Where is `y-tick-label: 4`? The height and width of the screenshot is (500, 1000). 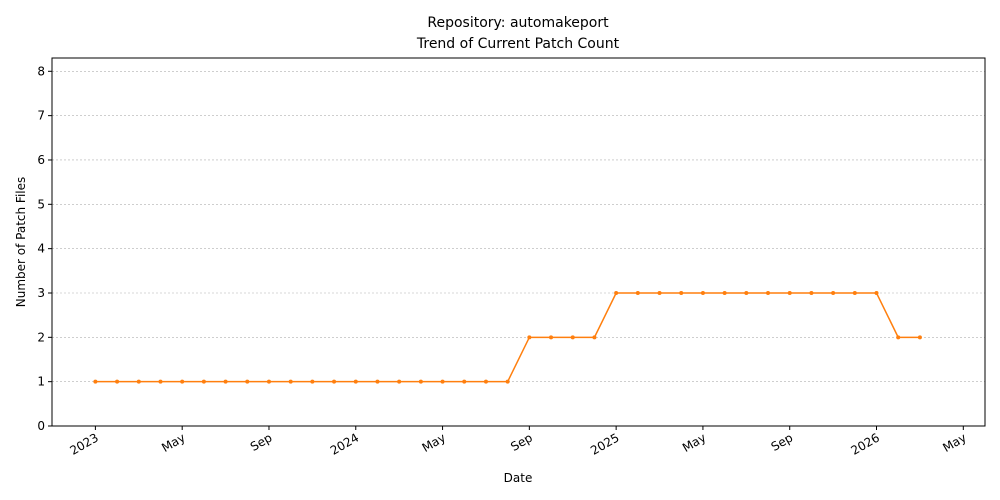
y-tick-label: 4 is located at coordinates (41, 249).